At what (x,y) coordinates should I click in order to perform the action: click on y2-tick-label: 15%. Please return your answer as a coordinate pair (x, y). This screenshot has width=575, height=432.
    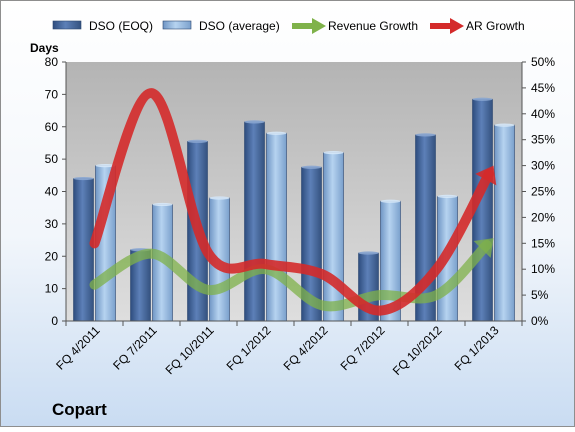
    Looking at the image, I should click on (543, 243).